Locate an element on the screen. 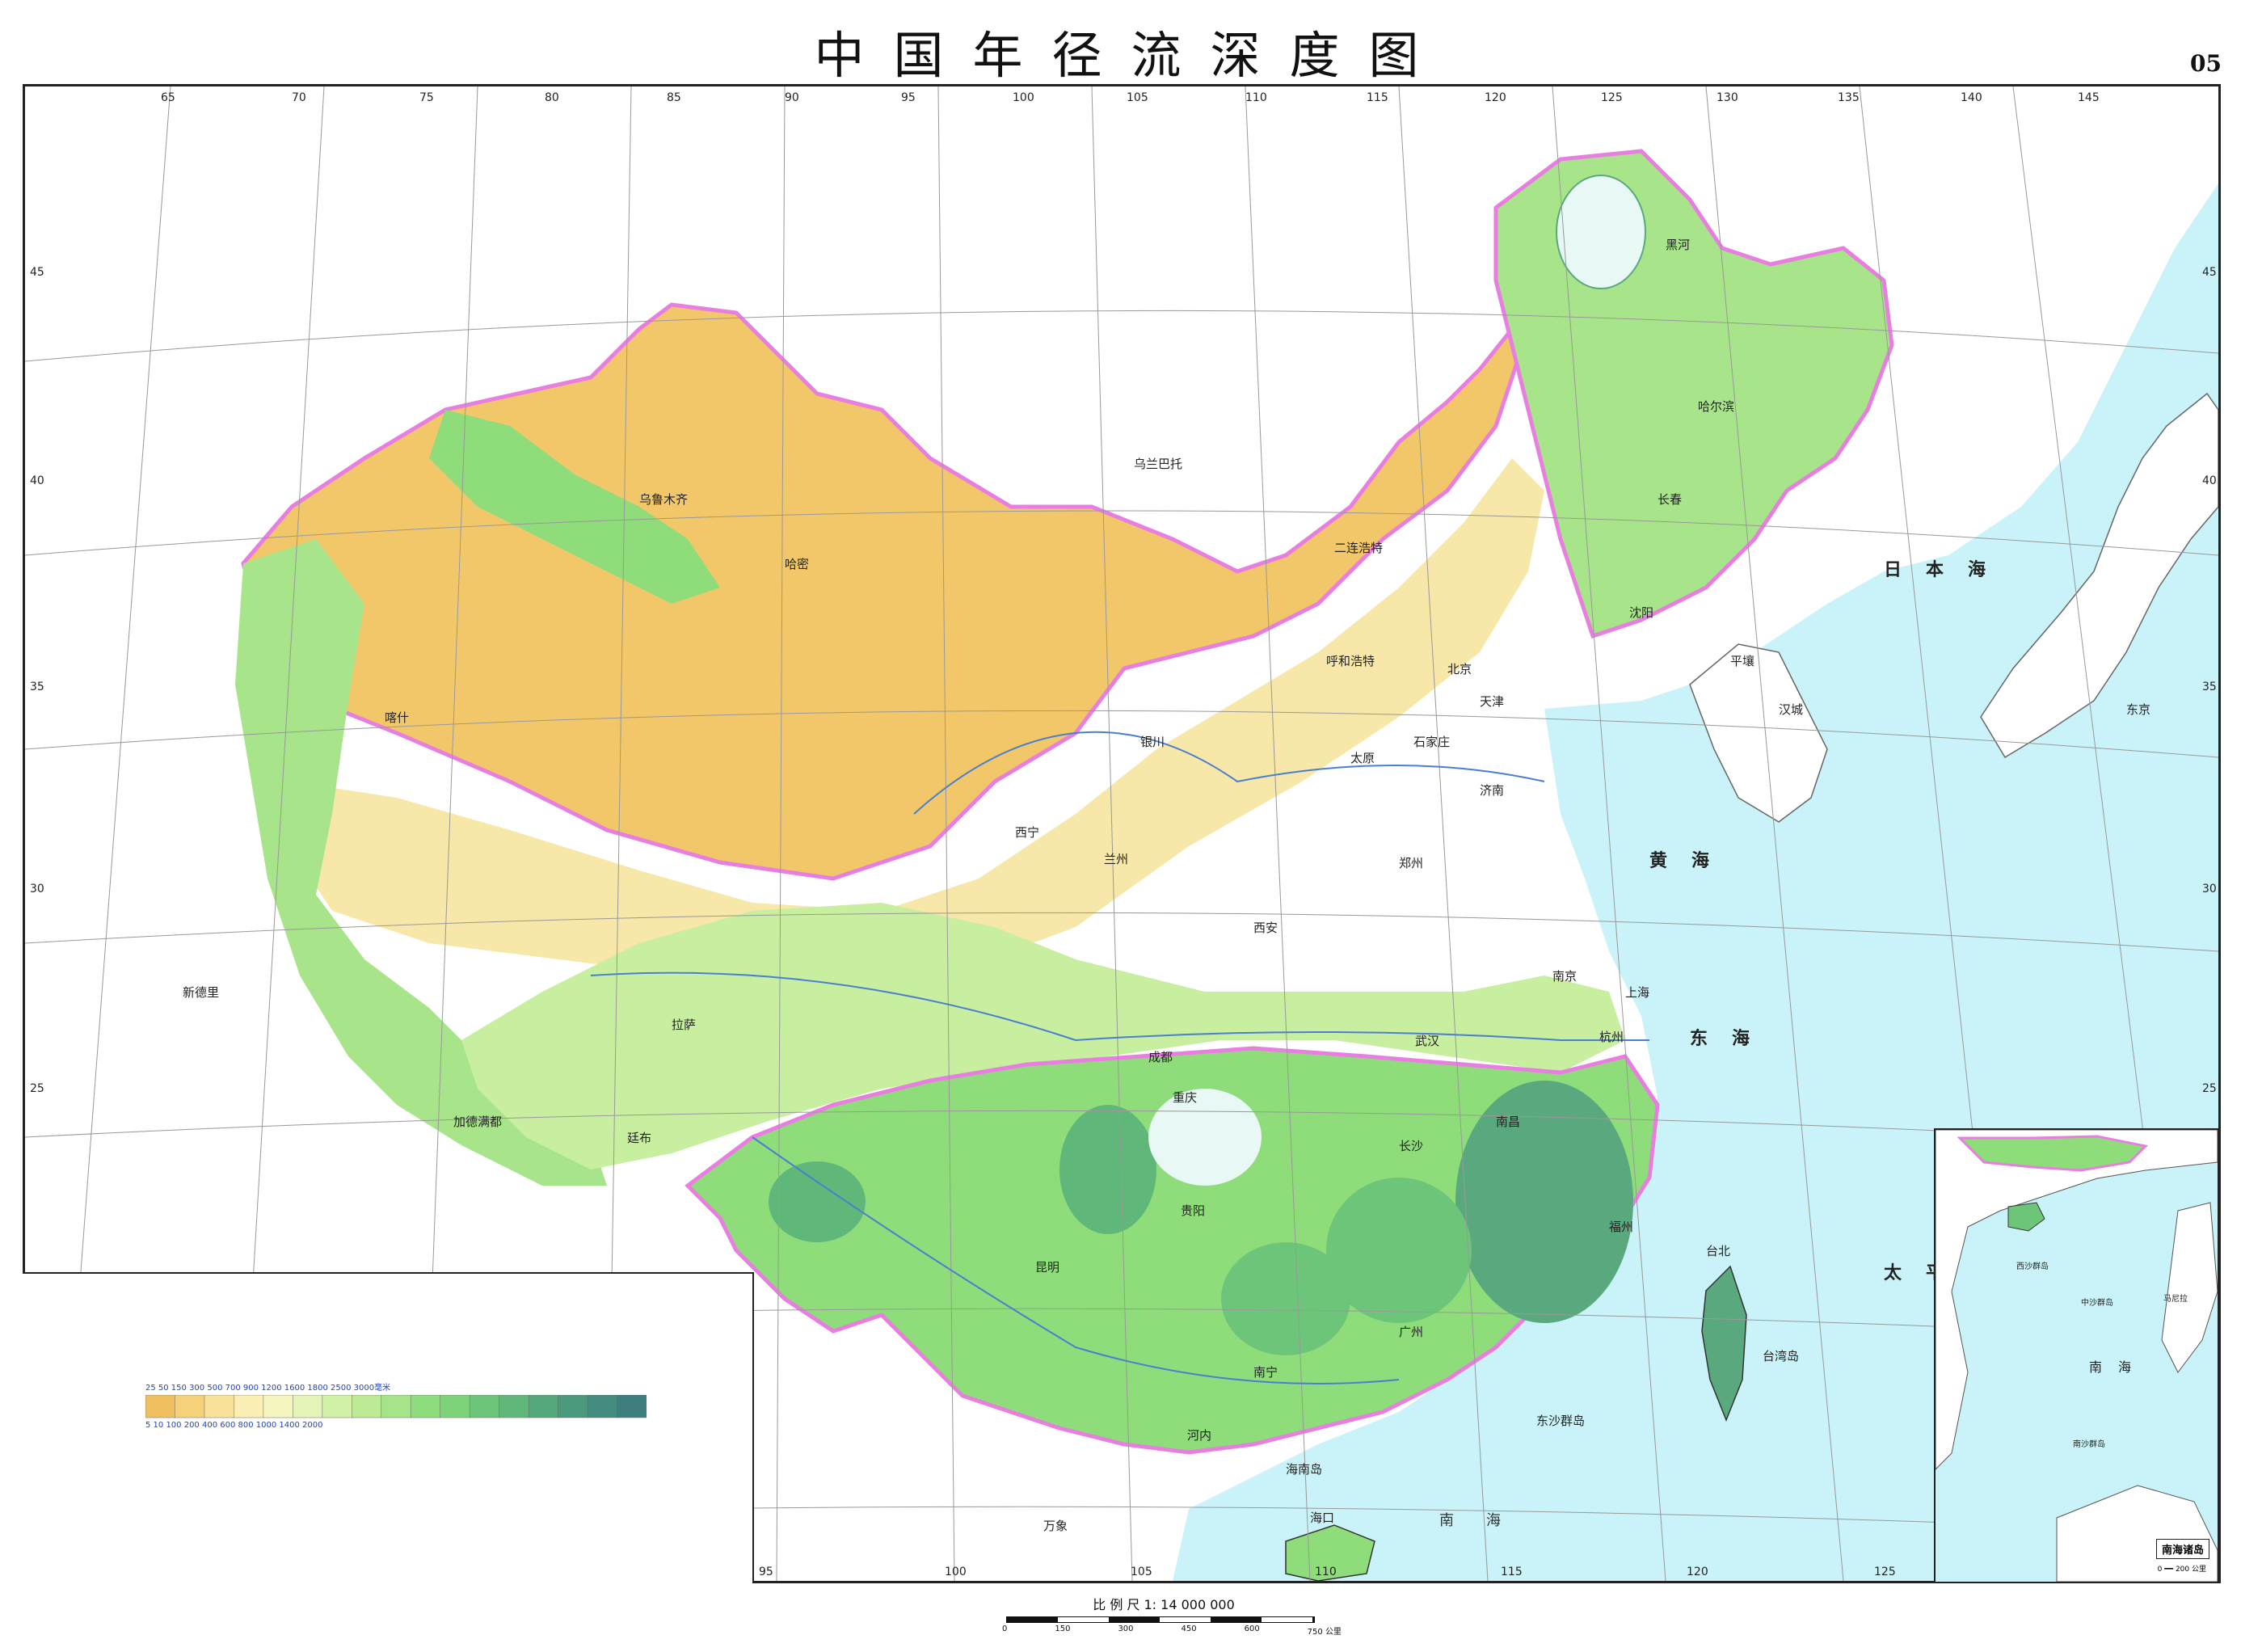 The image size is (2262, 1652). lon-tick-bottom: 105 is located at coordinates (1141, 1572).